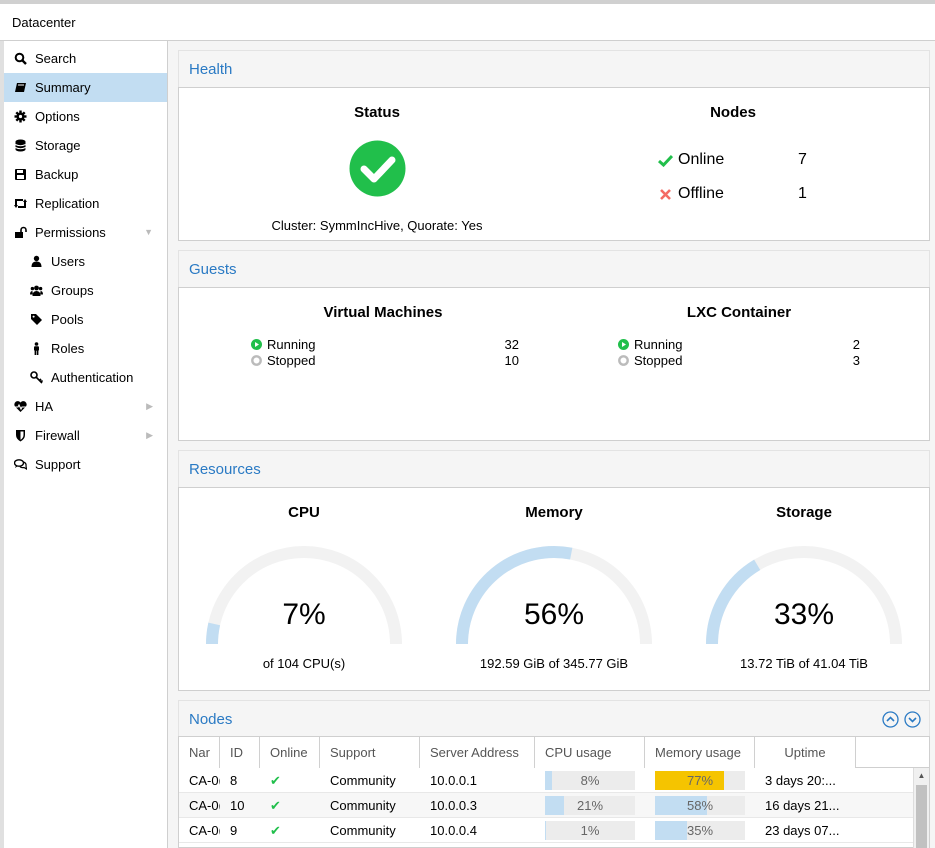 The width and height of the screenshot is (935, 848). Describe the element at coordinates (590, 830) in the screenshot. I see `cpu-usage-bar: 1%` at that location.